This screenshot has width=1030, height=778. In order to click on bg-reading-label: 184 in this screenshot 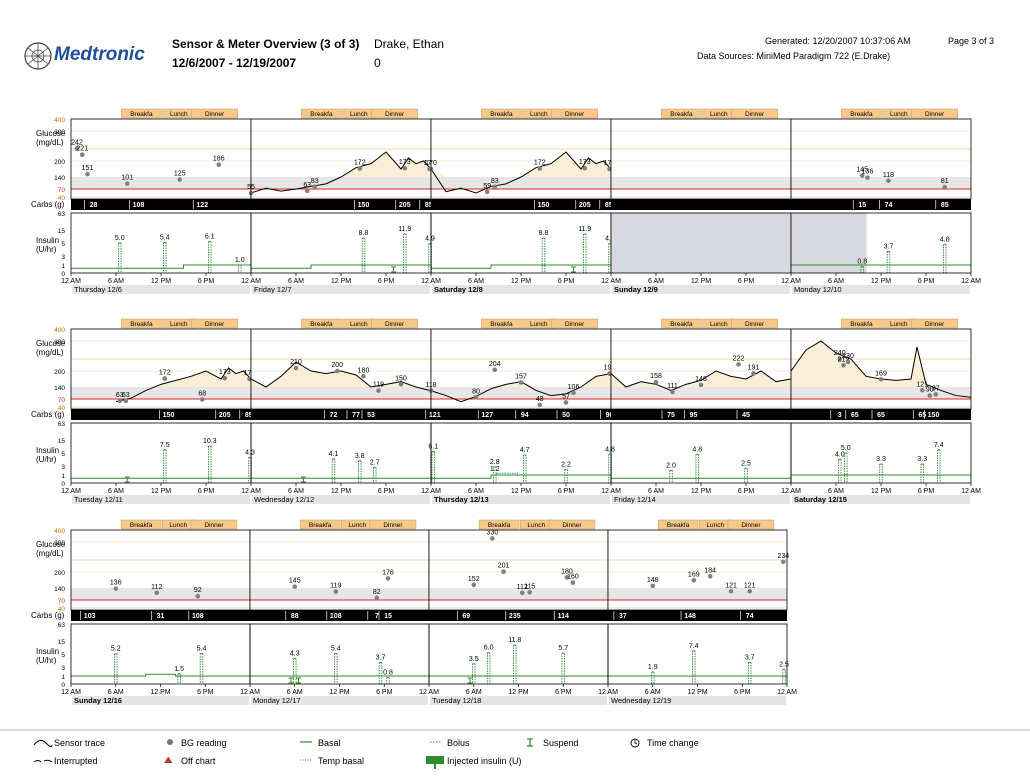, I will do `click(710, 570)`.